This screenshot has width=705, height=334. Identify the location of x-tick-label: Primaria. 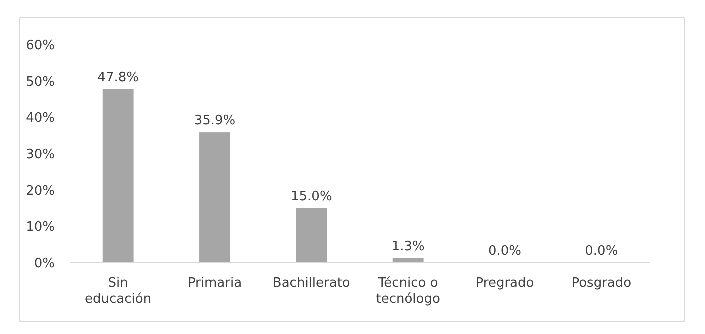
(215, 283).